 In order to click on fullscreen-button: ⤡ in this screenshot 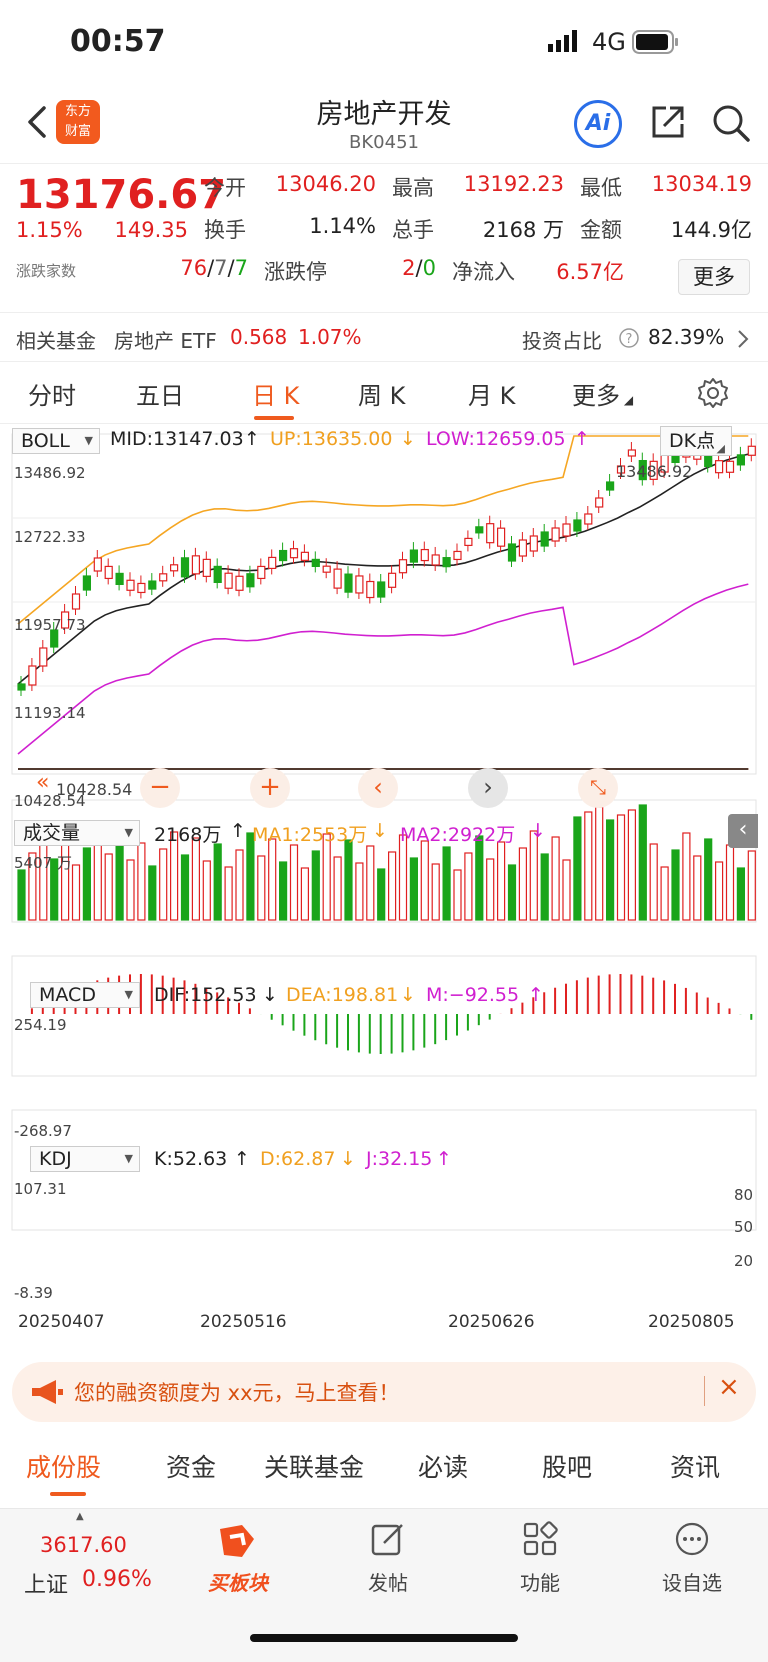, I will do `click(598, 788)`.